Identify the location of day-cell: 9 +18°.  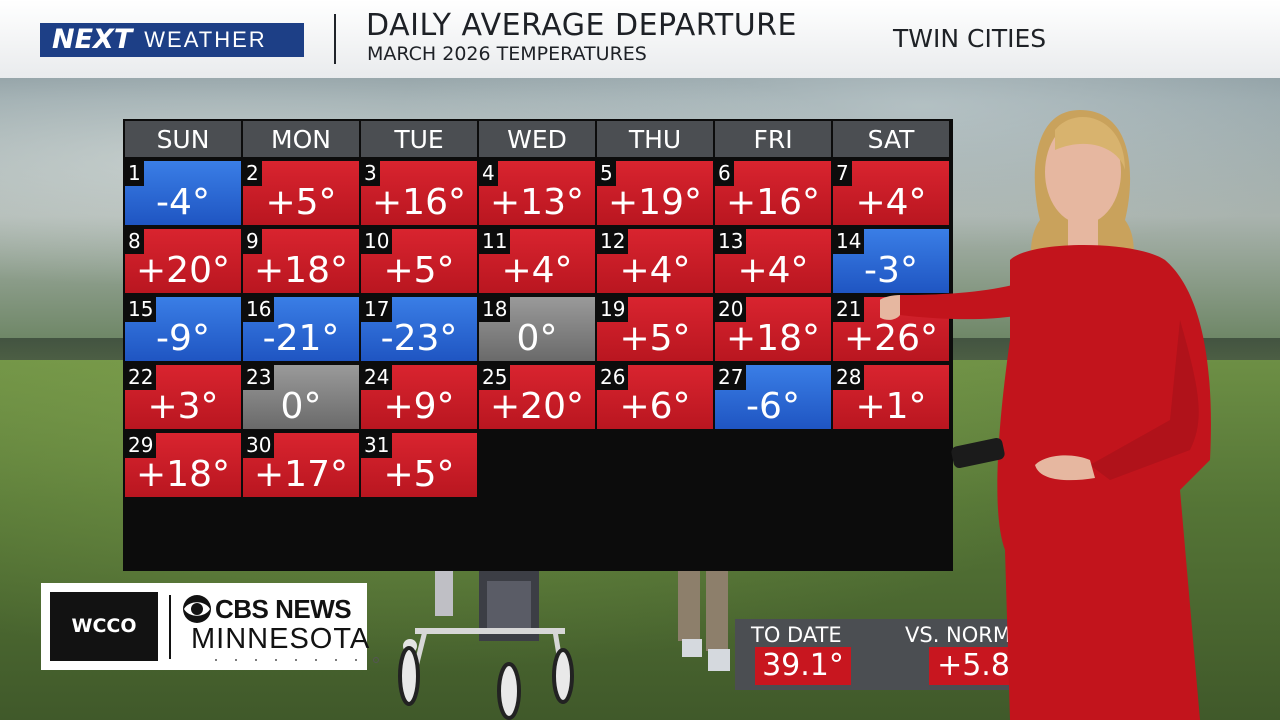
(301, 261).